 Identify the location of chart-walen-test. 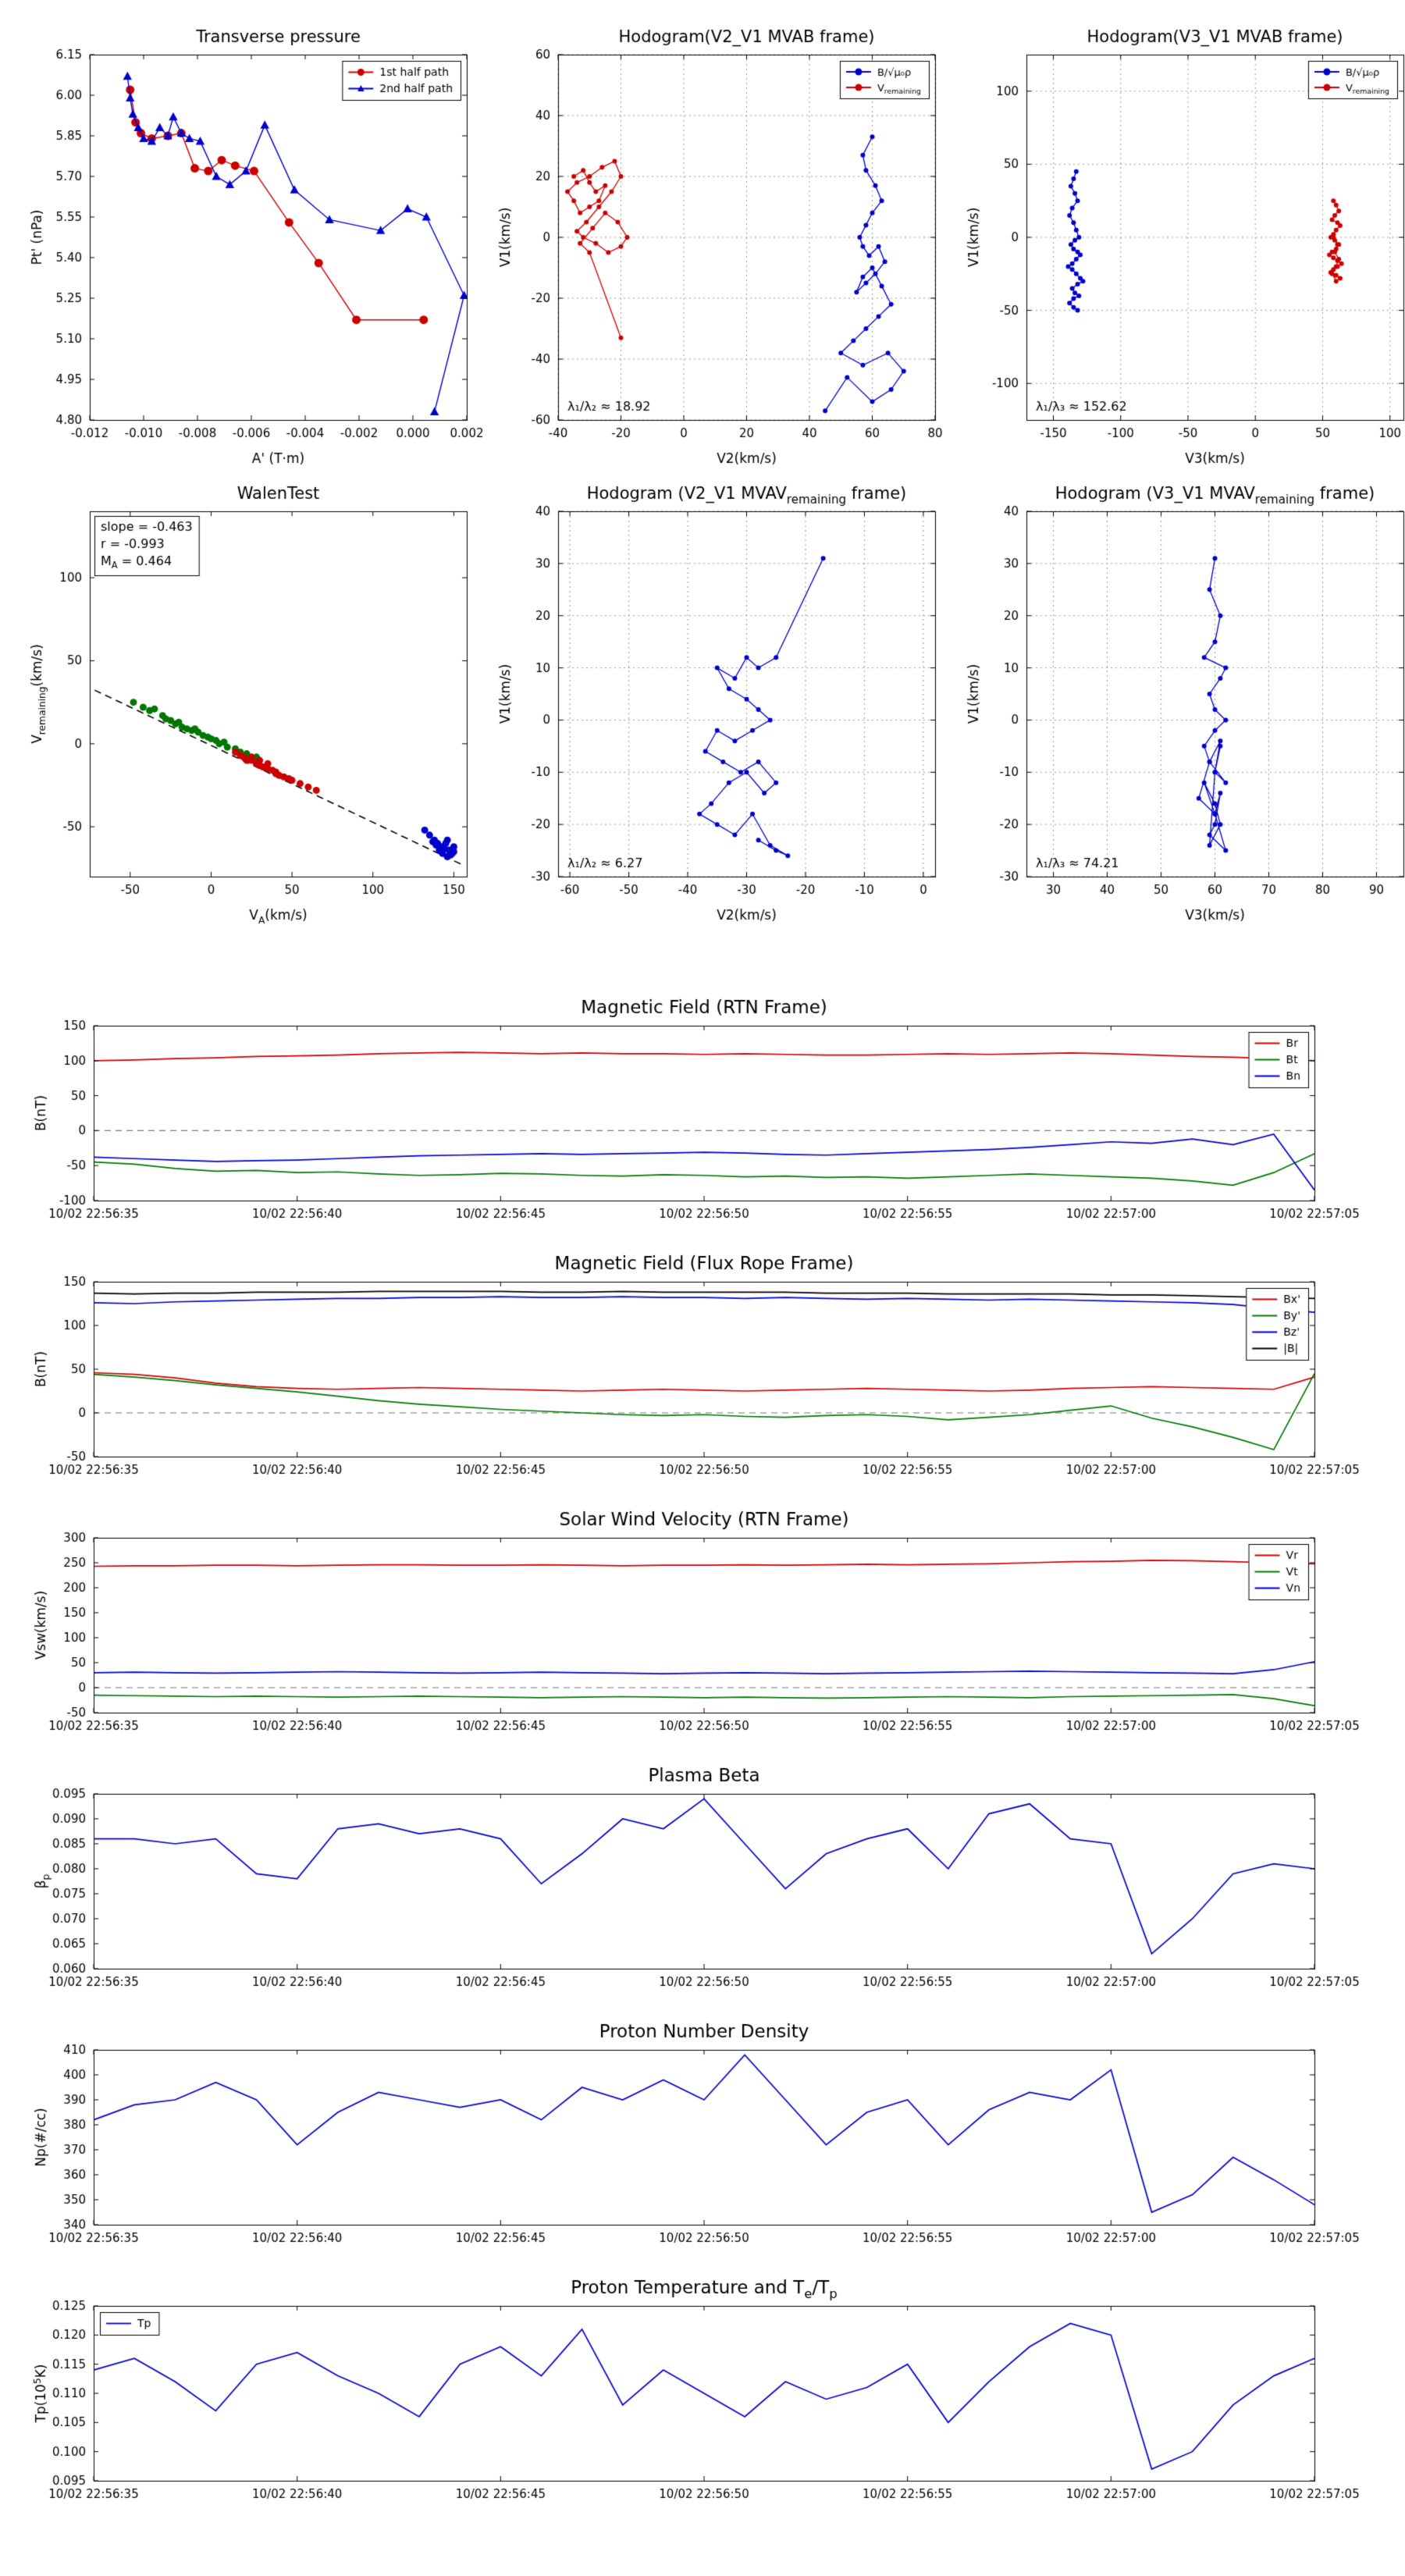
(250, 705).